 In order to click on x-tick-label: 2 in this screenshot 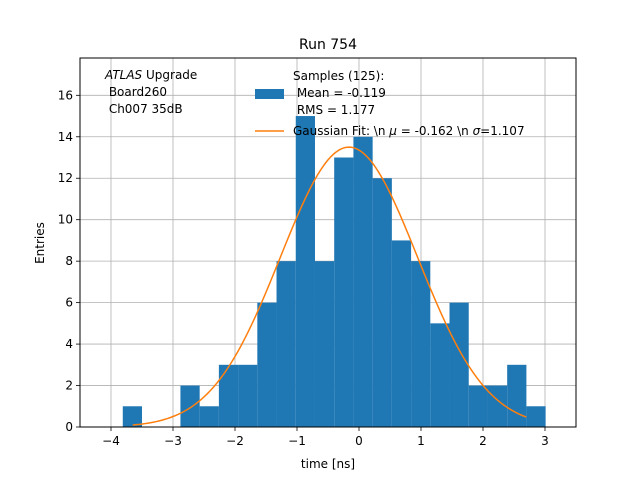, I will do `click(483, 441)`.